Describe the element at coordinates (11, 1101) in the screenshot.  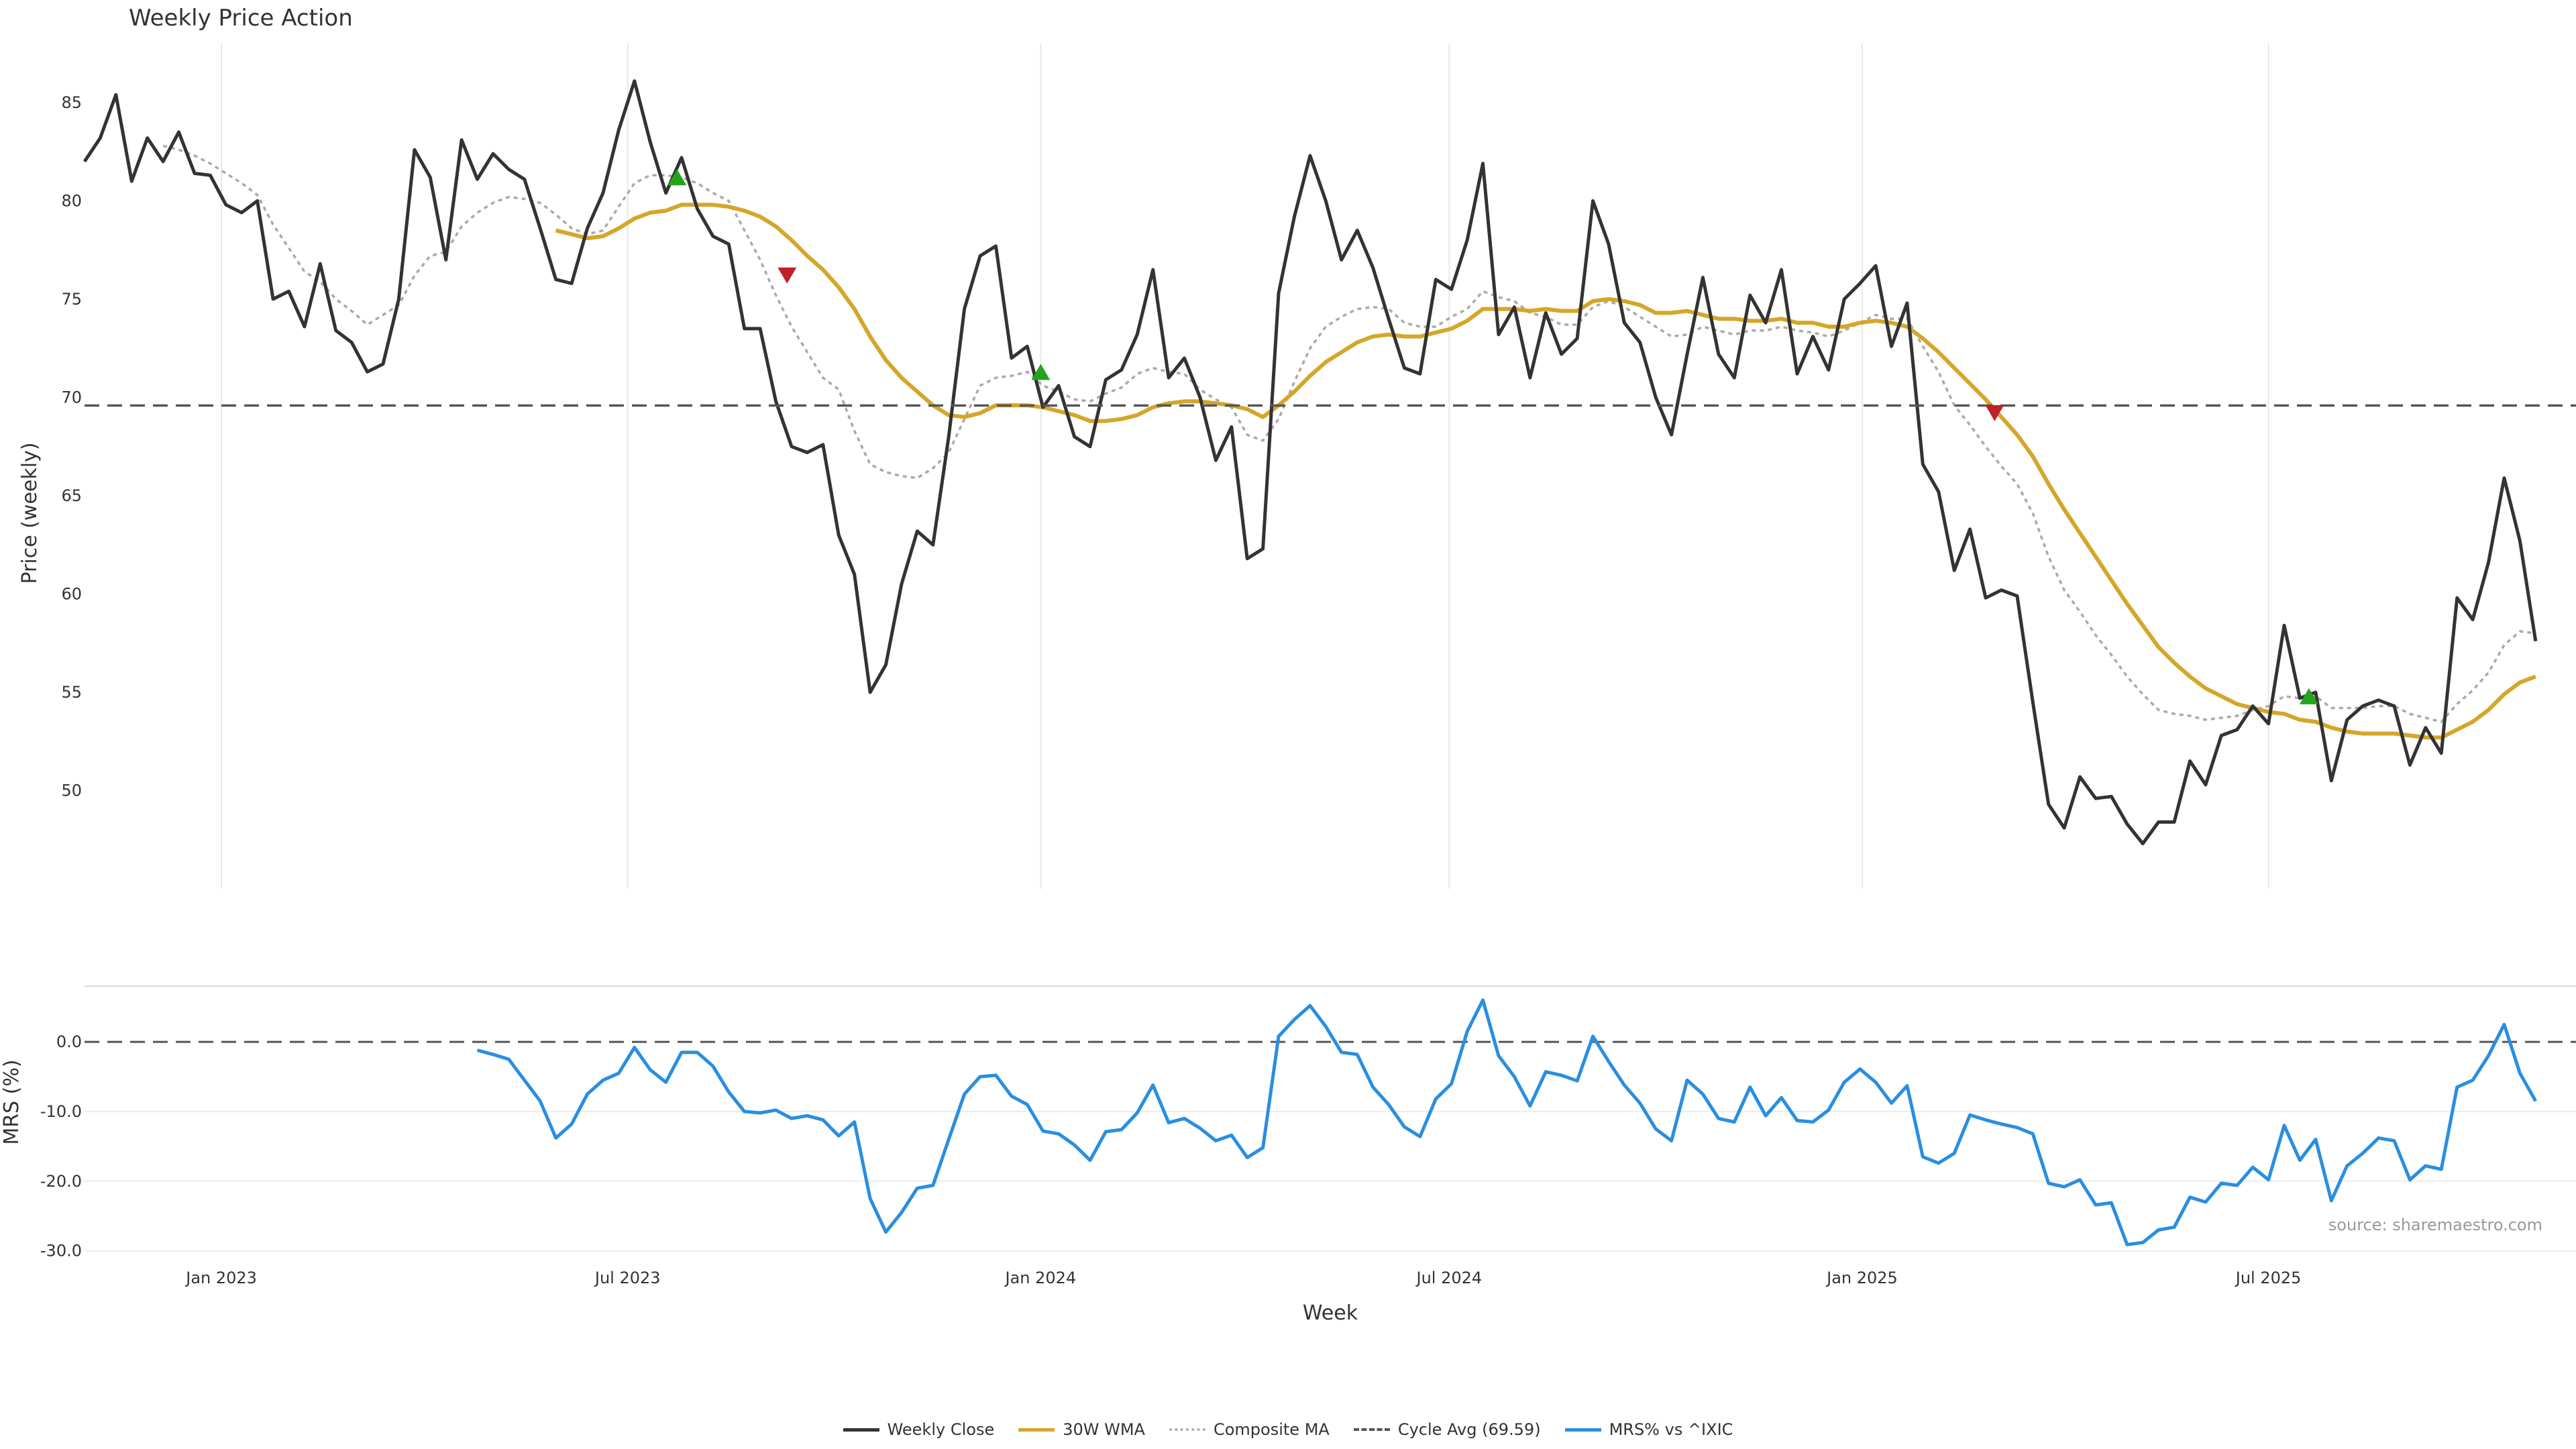
I see `mrs-y-axis-label: MRS (%)` at that location.